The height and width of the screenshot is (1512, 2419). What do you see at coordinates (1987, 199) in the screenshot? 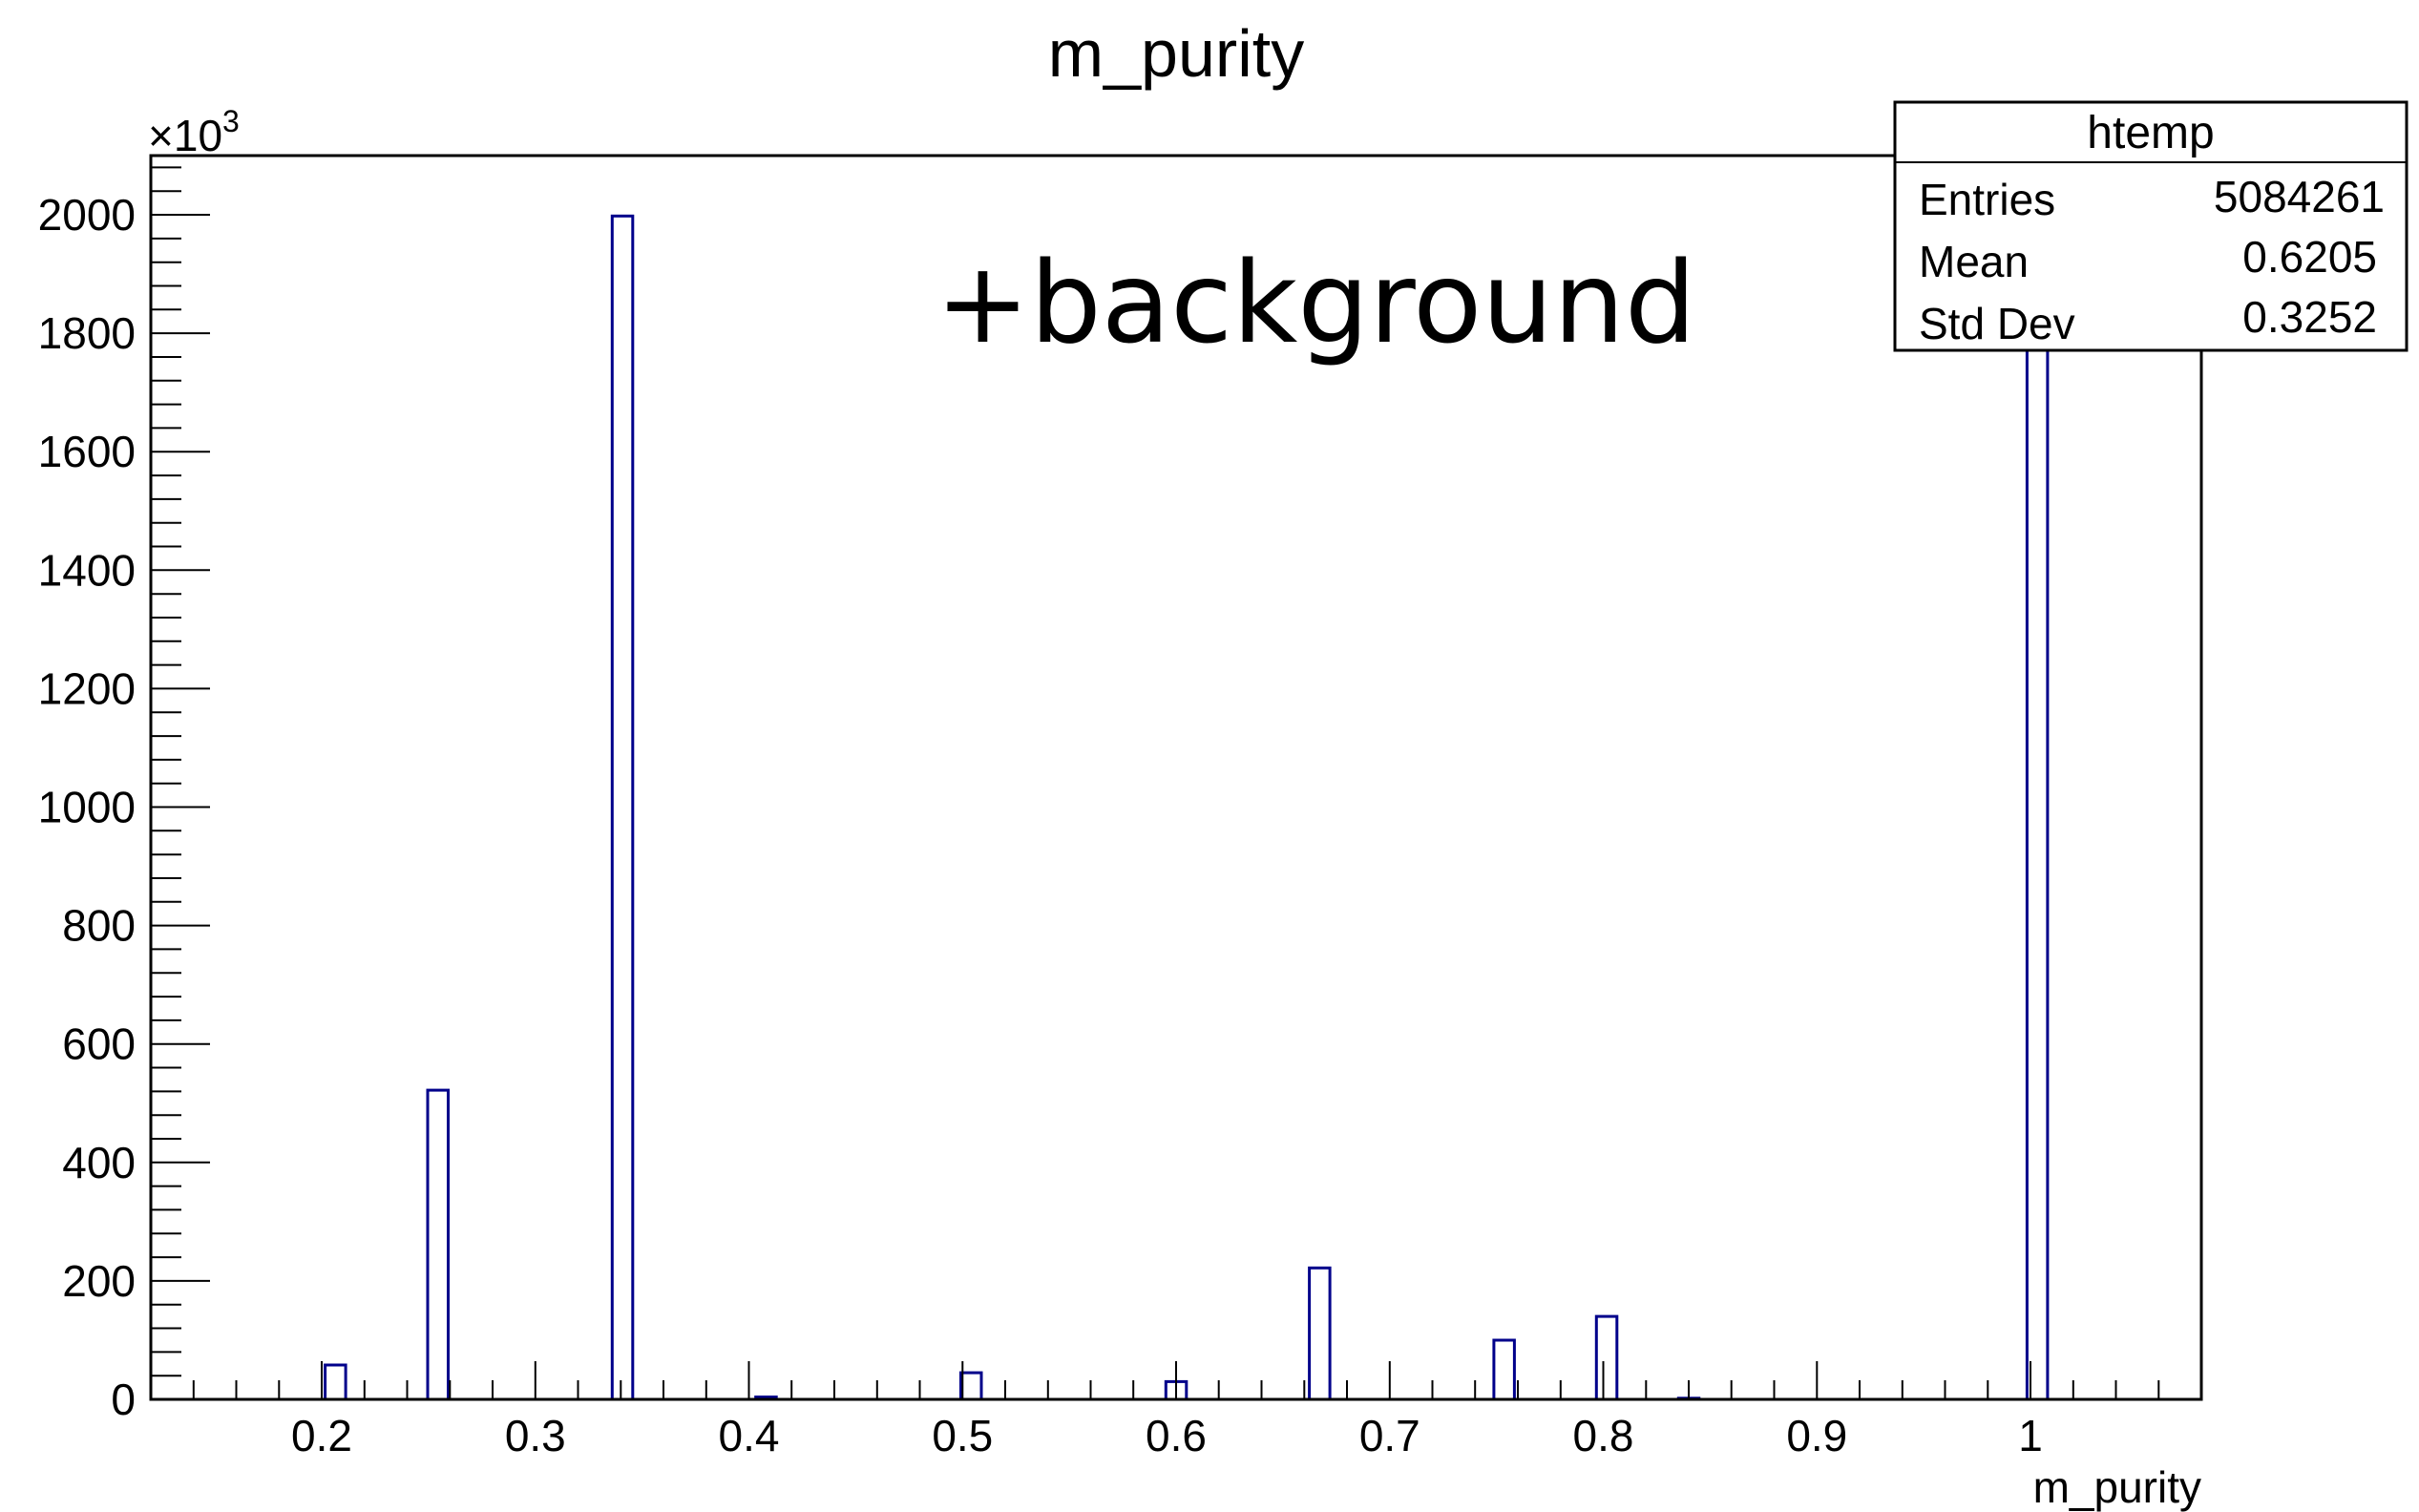
I see `stats-entries-label: Entries` at bounding box center [1987, 199].